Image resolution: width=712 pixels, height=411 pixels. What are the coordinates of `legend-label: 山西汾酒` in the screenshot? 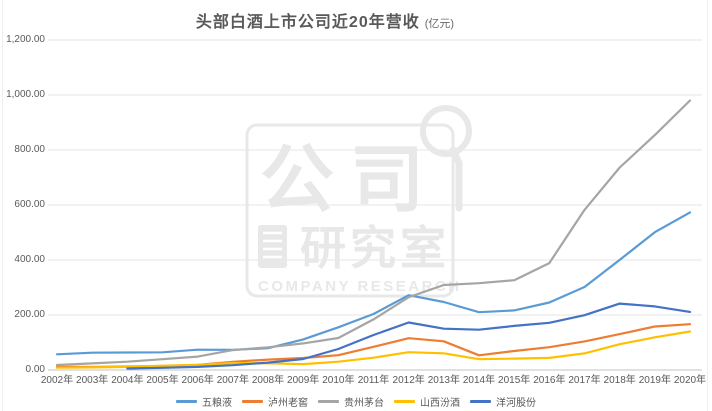 It's located at (440, 403).